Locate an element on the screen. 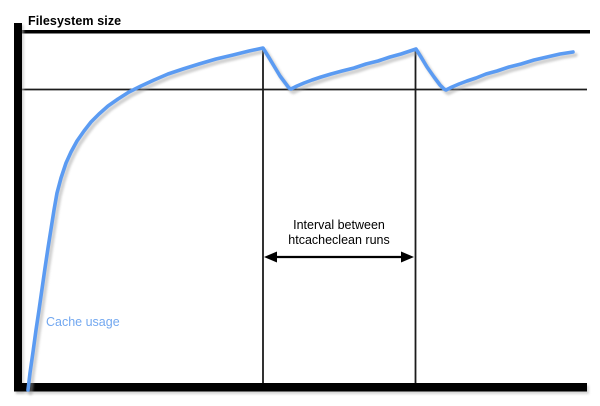  interval-annotation: Interval between htcacheclean runs is located at coordinates (339, 233).